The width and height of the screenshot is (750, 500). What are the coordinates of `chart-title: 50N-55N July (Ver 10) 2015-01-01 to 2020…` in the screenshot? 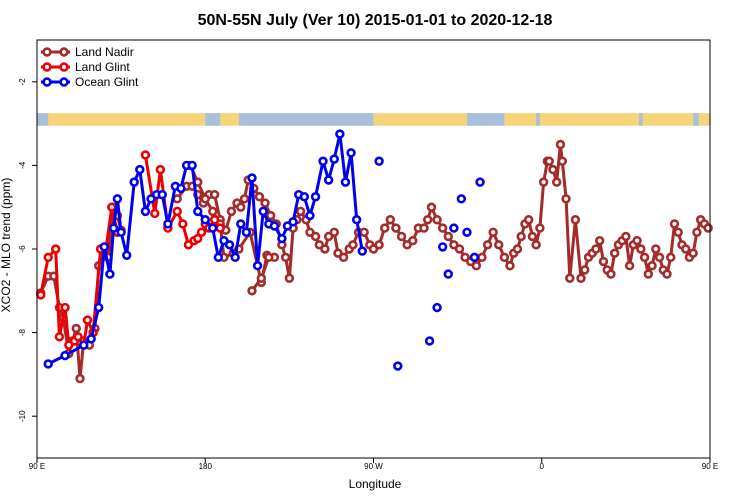 It's located at (375, 20).